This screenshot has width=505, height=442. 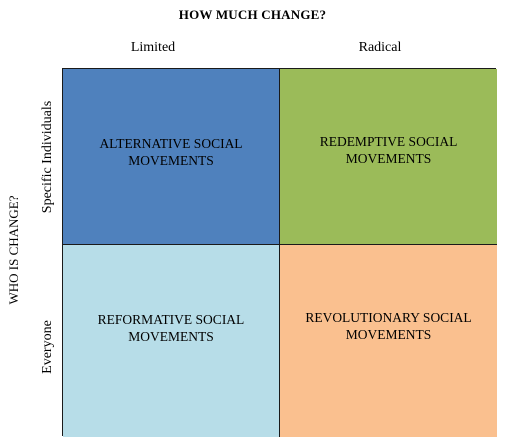 What do you see at coordinates (47, 157) in the screenshot?
I see `row-label-specific-individuals: Specific Individuals` at bounding box center [47, 157].